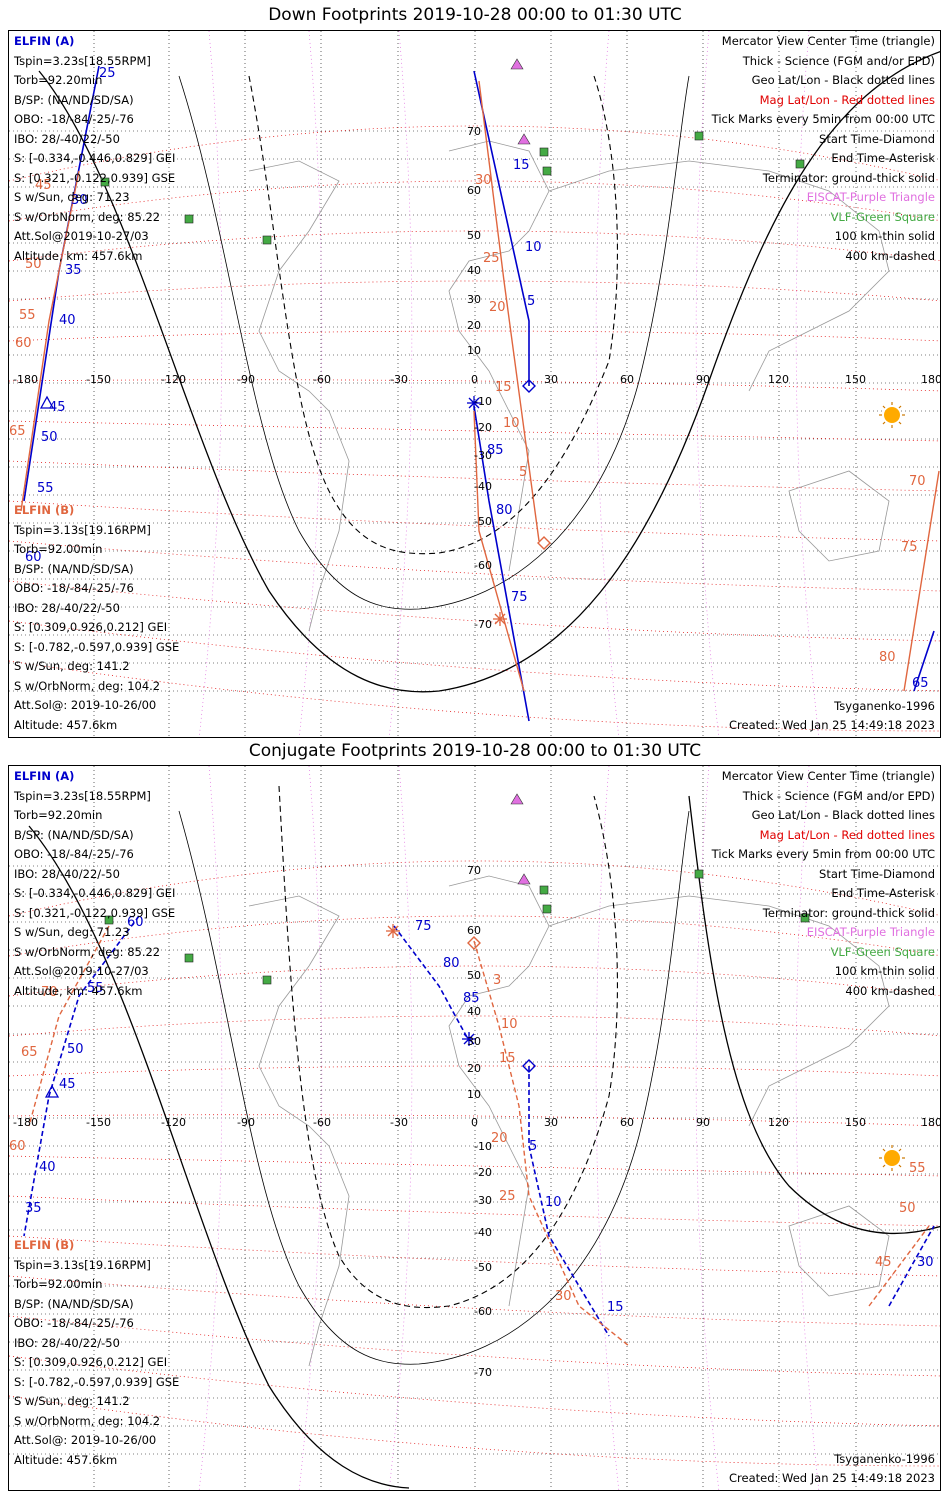  What do you see at coordinates (471, 998) in the screenshot?
I see `time-label: 85` at bounding box center [471, 998].